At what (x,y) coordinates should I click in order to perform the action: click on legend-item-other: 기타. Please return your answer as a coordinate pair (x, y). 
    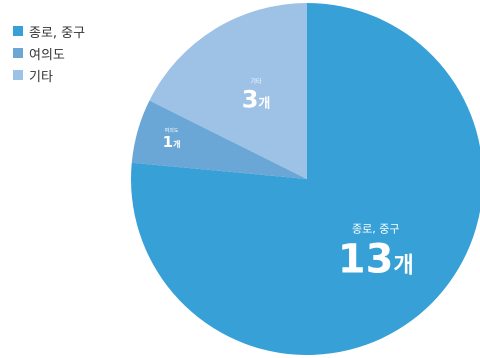
    Looking at the image, I should click on (49, 75).